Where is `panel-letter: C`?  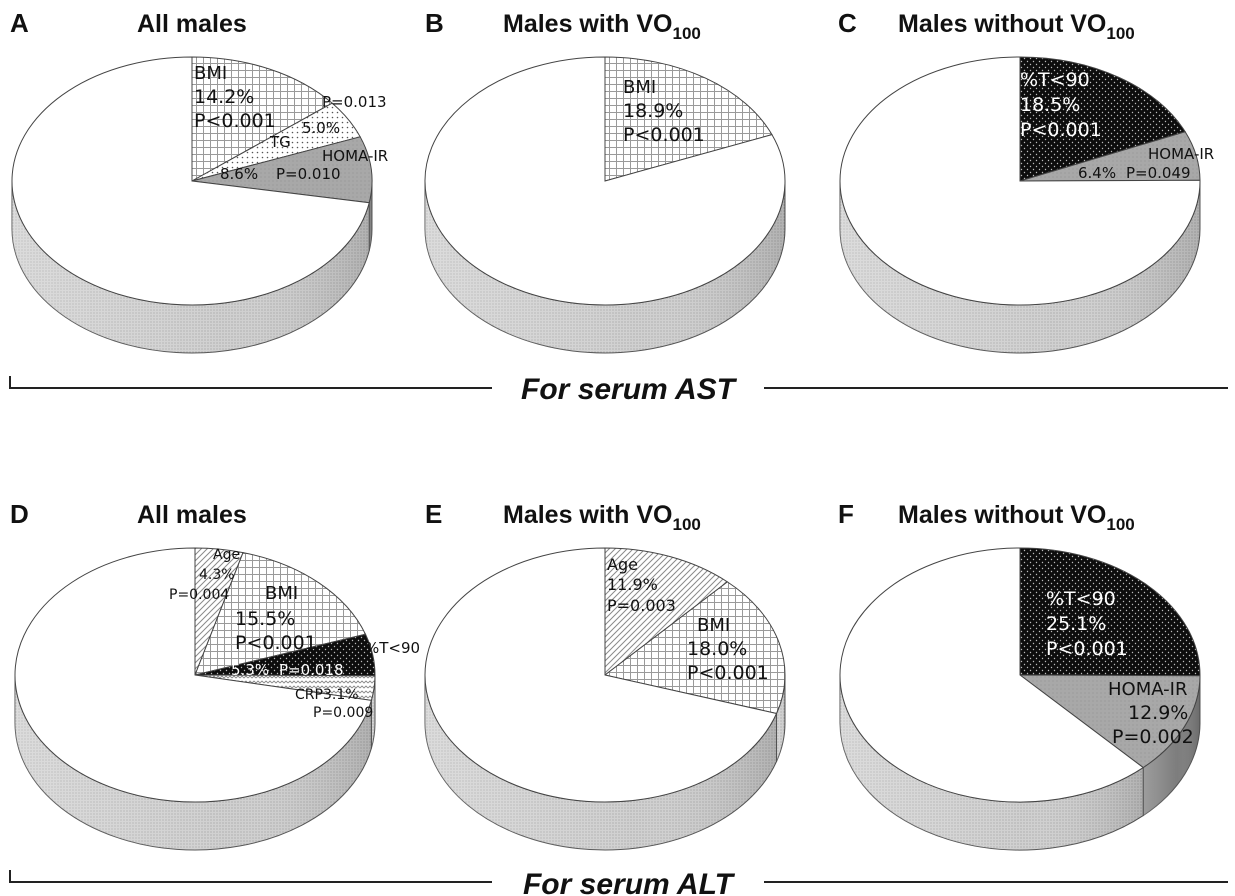 panel-letter: C is located at coordinates (847, 23).